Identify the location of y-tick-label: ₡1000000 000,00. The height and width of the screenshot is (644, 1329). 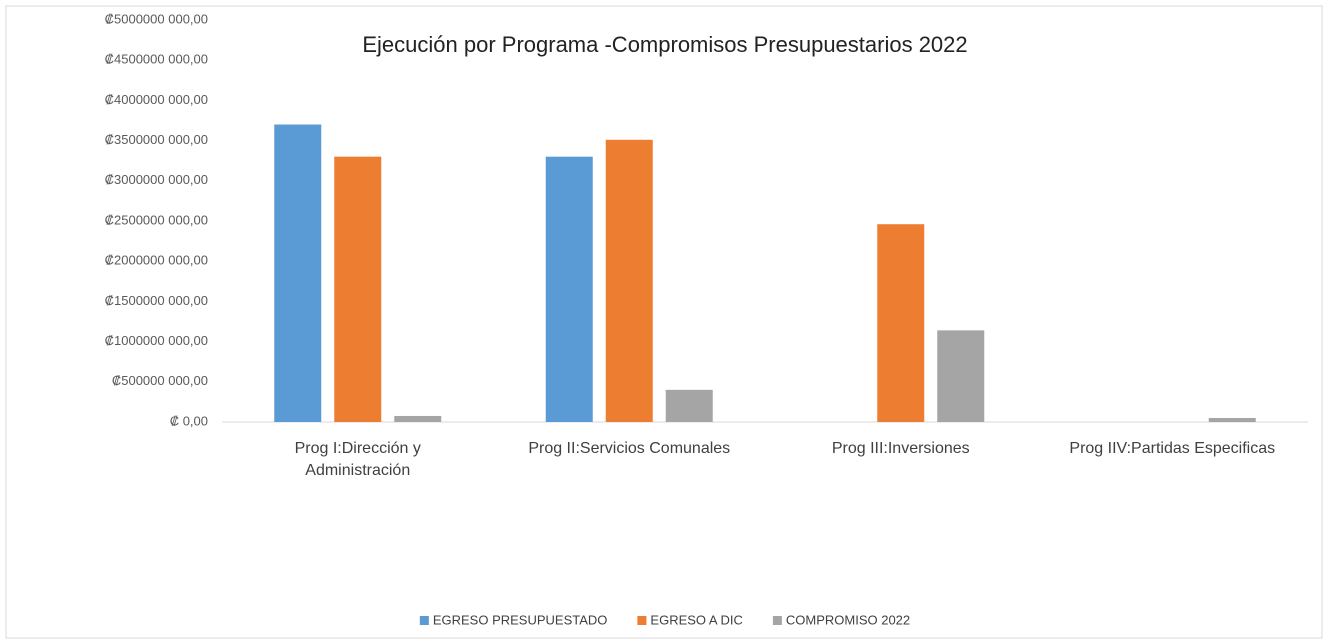
(156, 340).